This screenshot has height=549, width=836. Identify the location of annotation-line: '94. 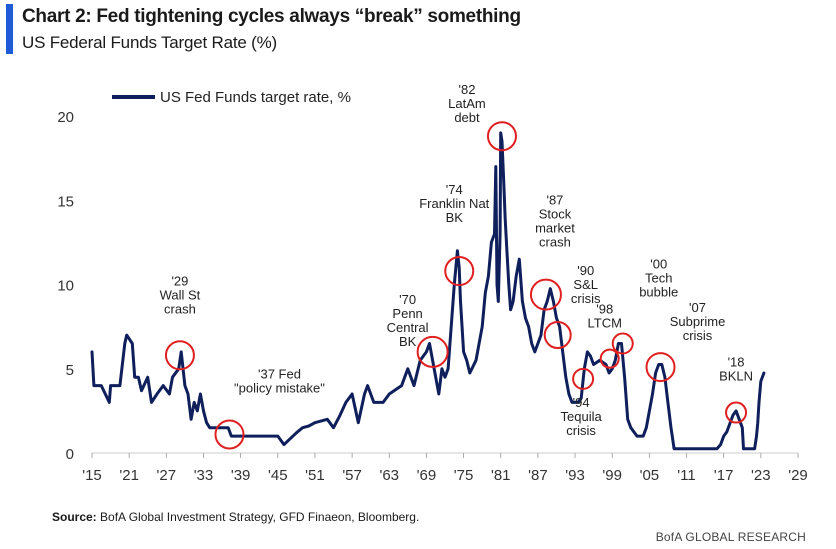
(581, 402).